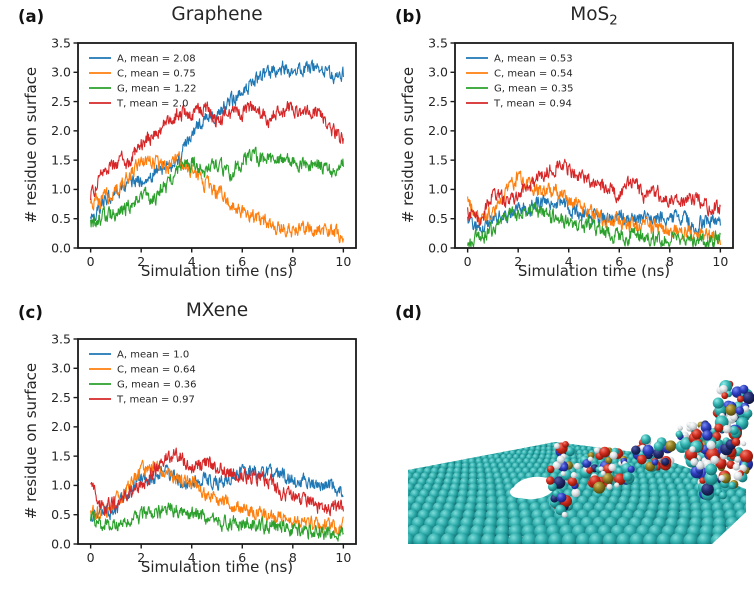 Image resolution: width=754 pixels, height=593 pixels. I want to click on md-snapshot, so click(581, 462).